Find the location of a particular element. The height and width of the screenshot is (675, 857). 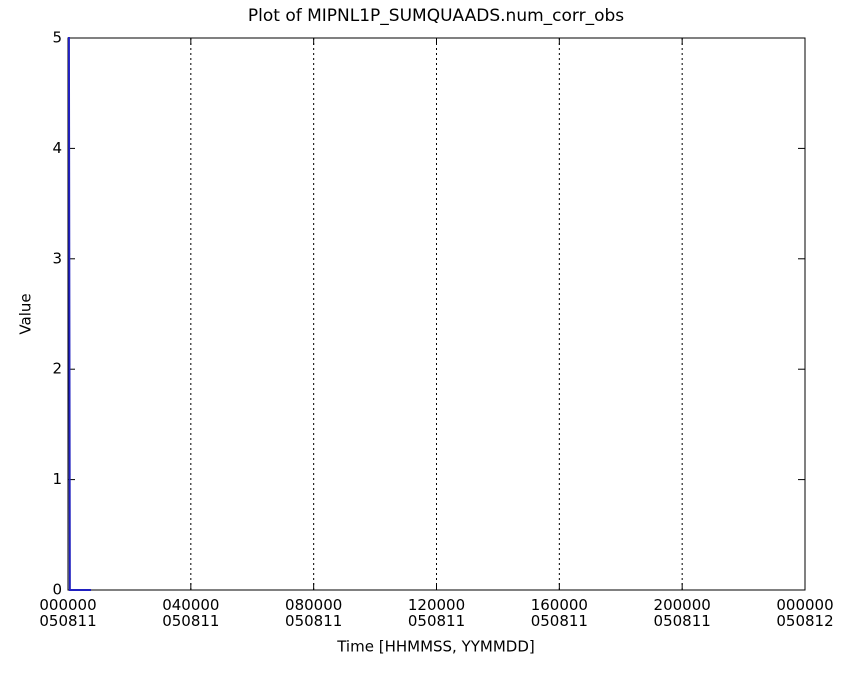

x-tick-label: 040000 050811 is located at coordinates (190, 613).